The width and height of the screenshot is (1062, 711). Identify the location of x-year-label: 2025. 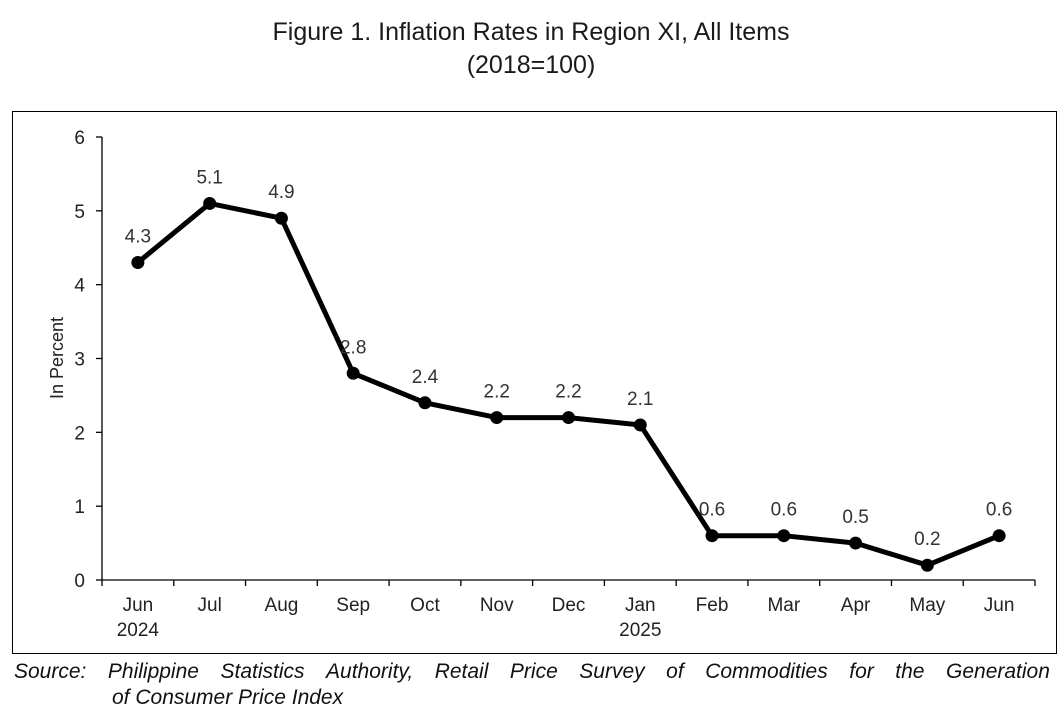
(640, 630).